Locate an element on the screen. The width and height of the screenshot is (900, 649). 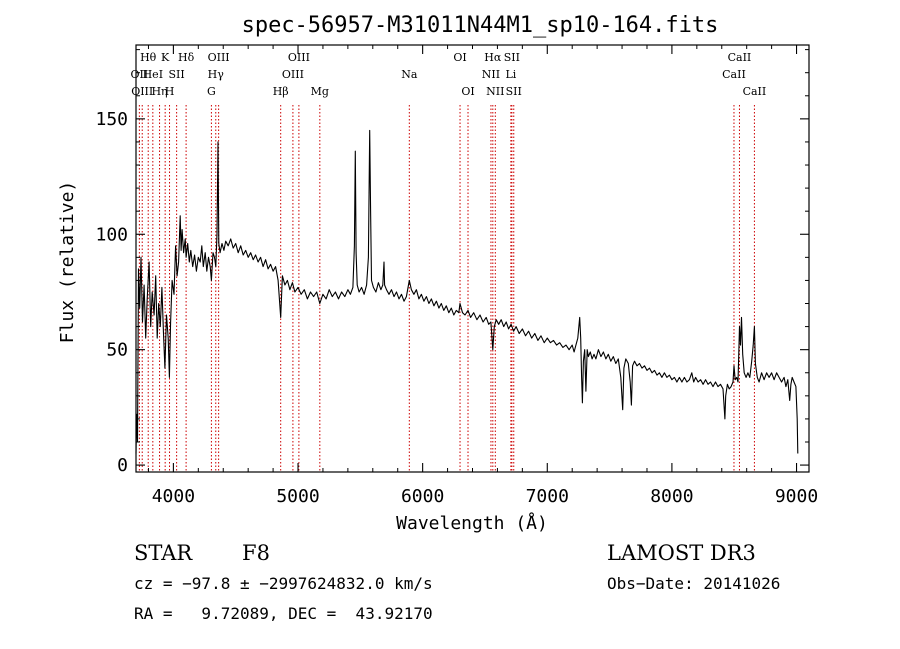
spectral-line-label: Hγ is located at coordinates (216, 74).